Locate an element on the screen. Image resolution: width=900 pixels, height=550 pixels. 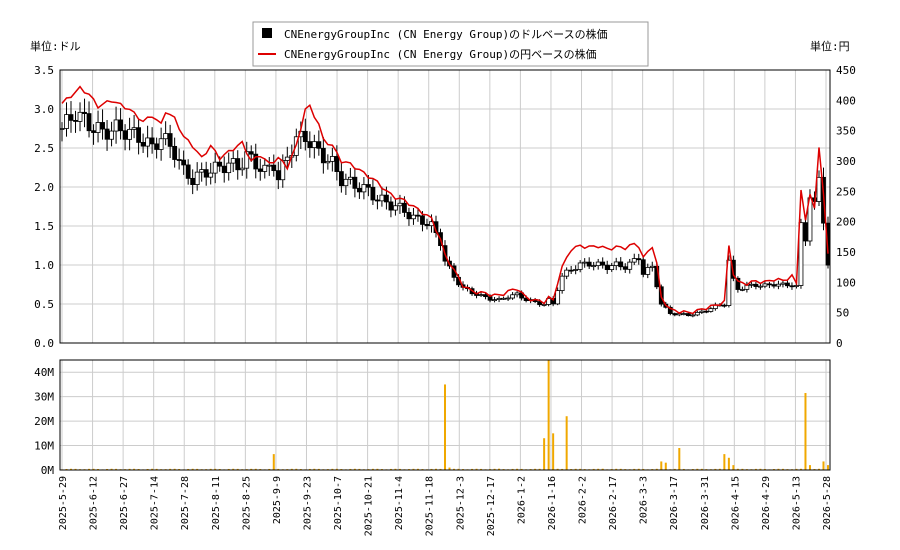
y-right-tick-label: 0 is located at coordinates (839, 343).